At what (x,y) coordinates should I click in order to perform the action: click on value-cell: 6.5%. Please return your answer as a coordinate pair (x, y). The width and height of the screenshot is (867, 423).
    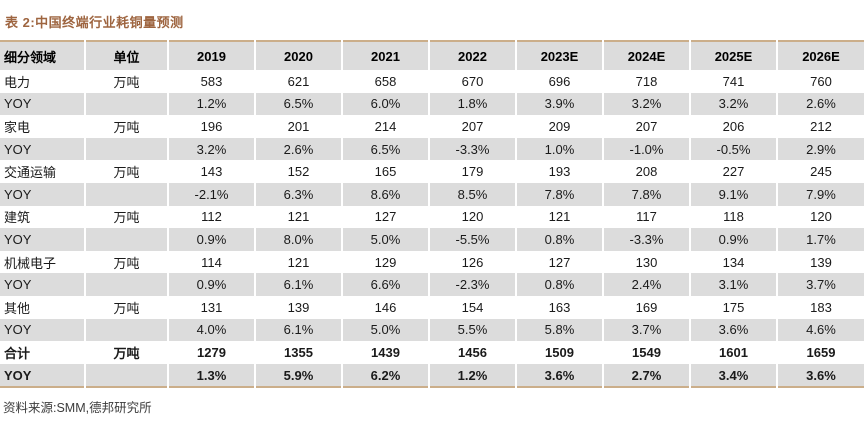
    Looking at the image, I should click on (385, 149).